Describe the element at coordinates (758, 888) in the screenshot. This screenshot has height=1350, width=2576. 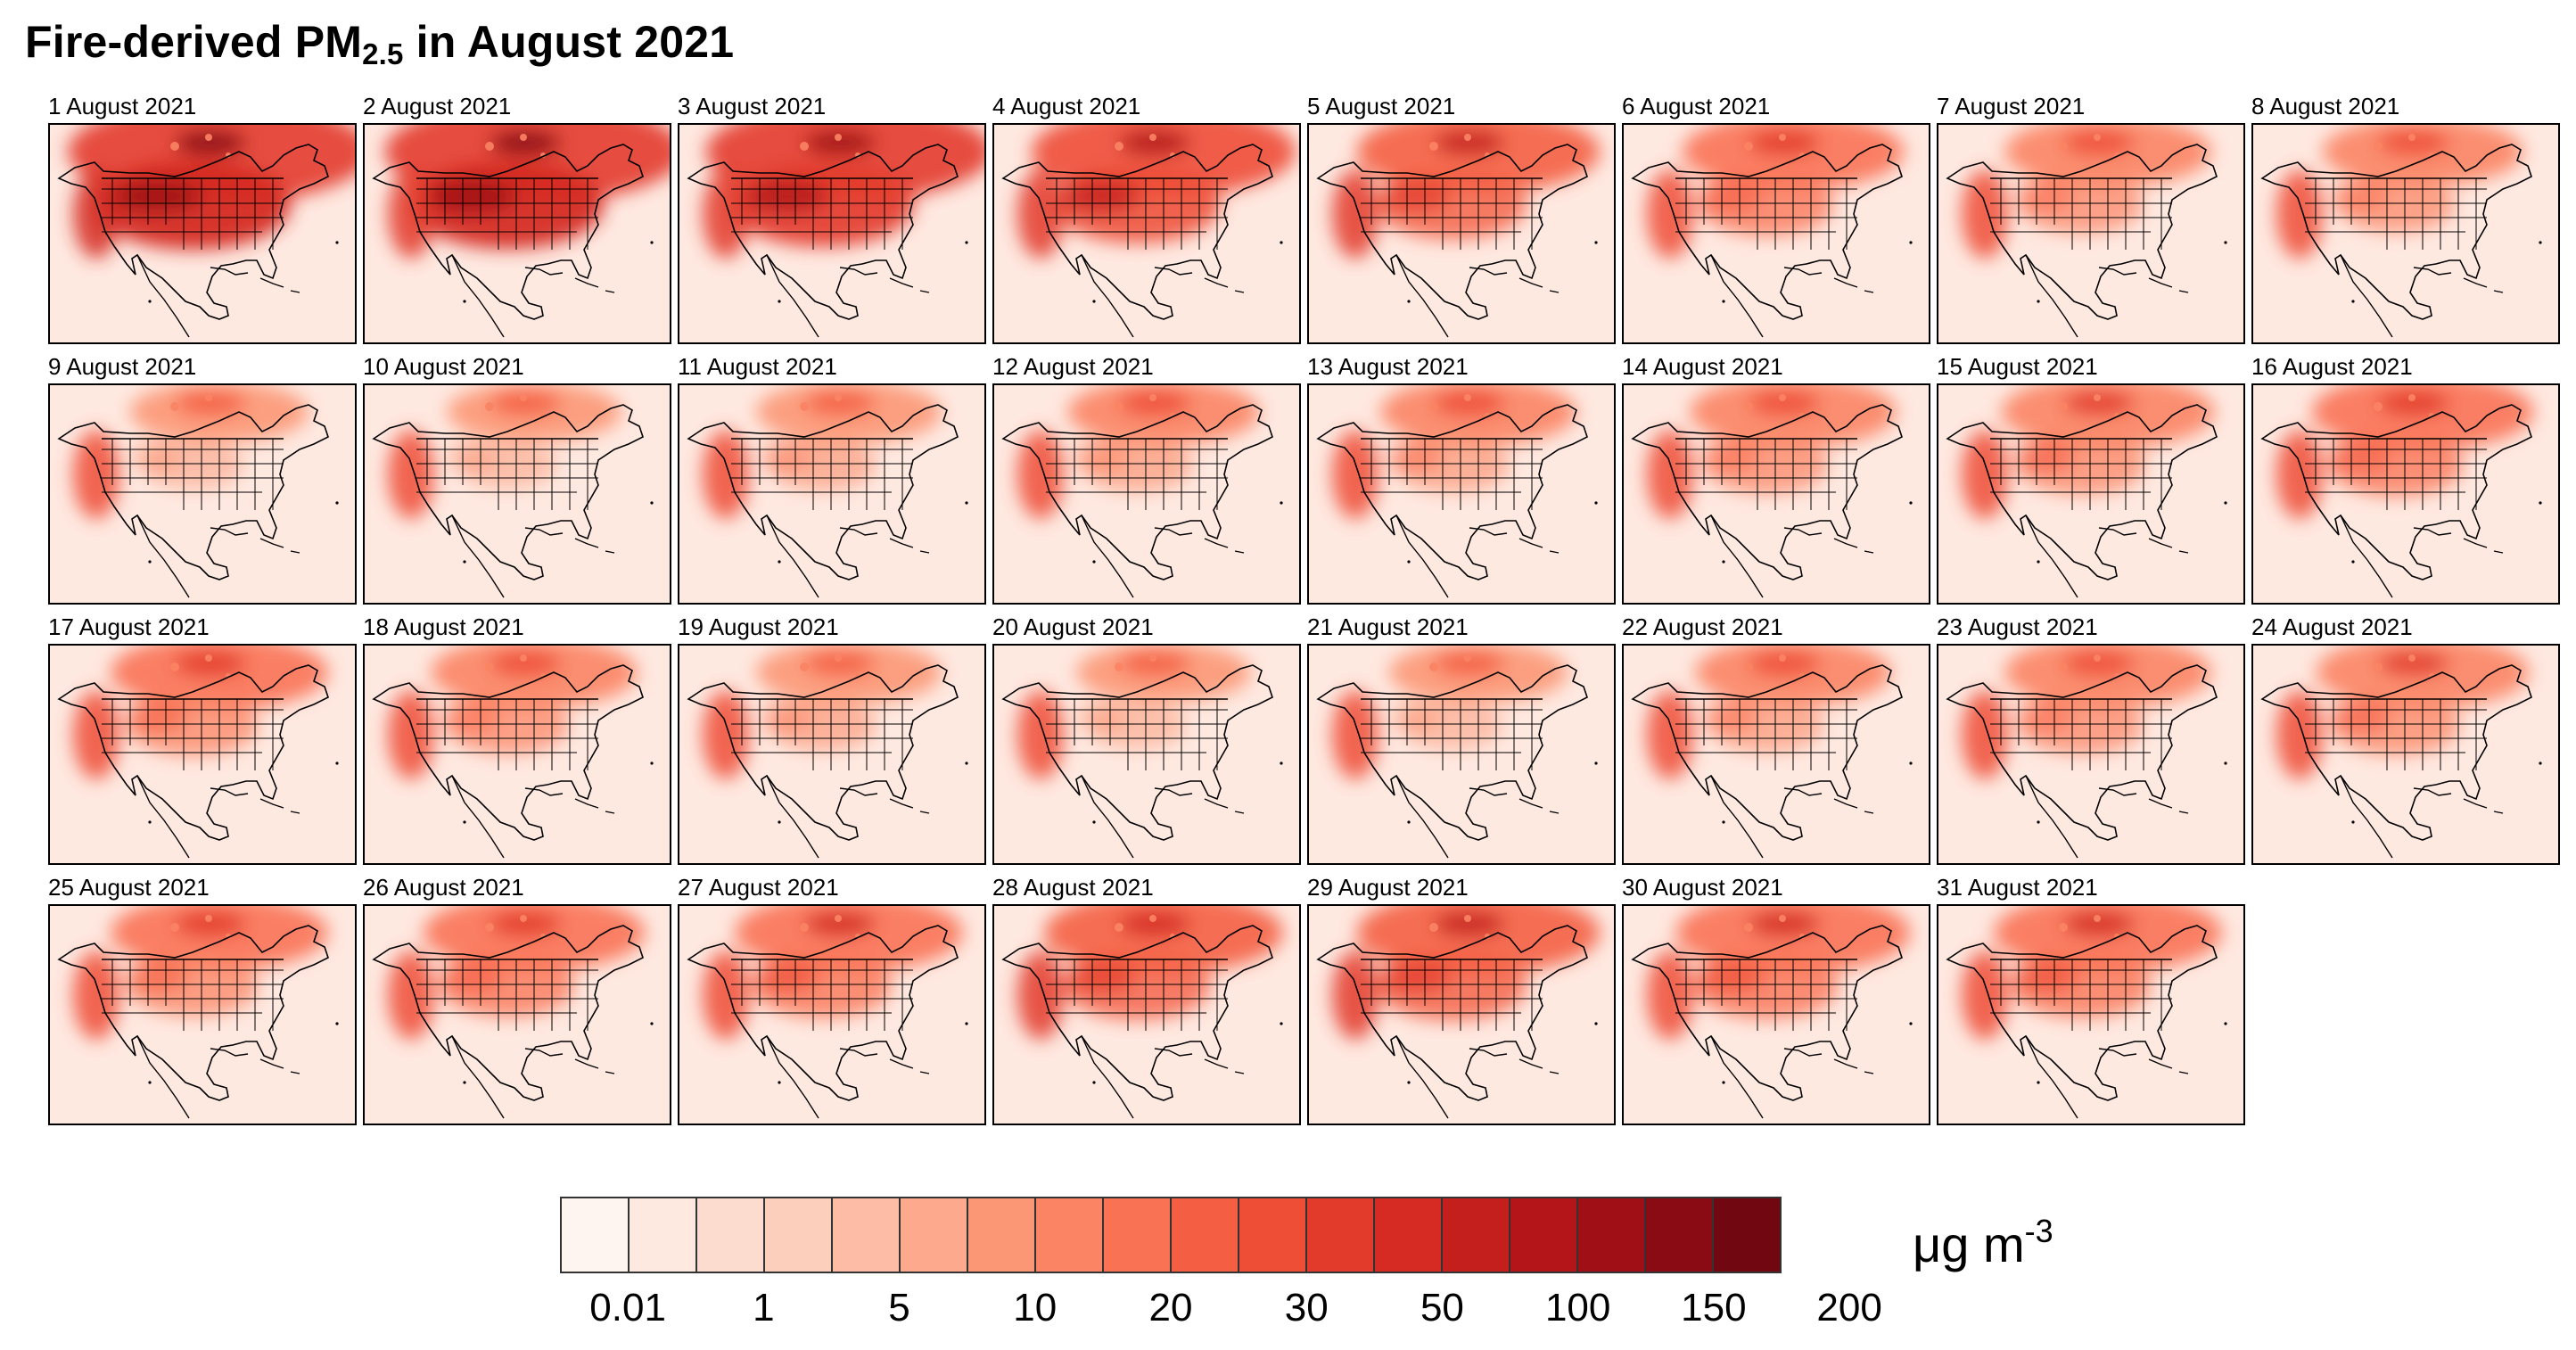
I see `panel-date-label: 27 August 2021` at that location.